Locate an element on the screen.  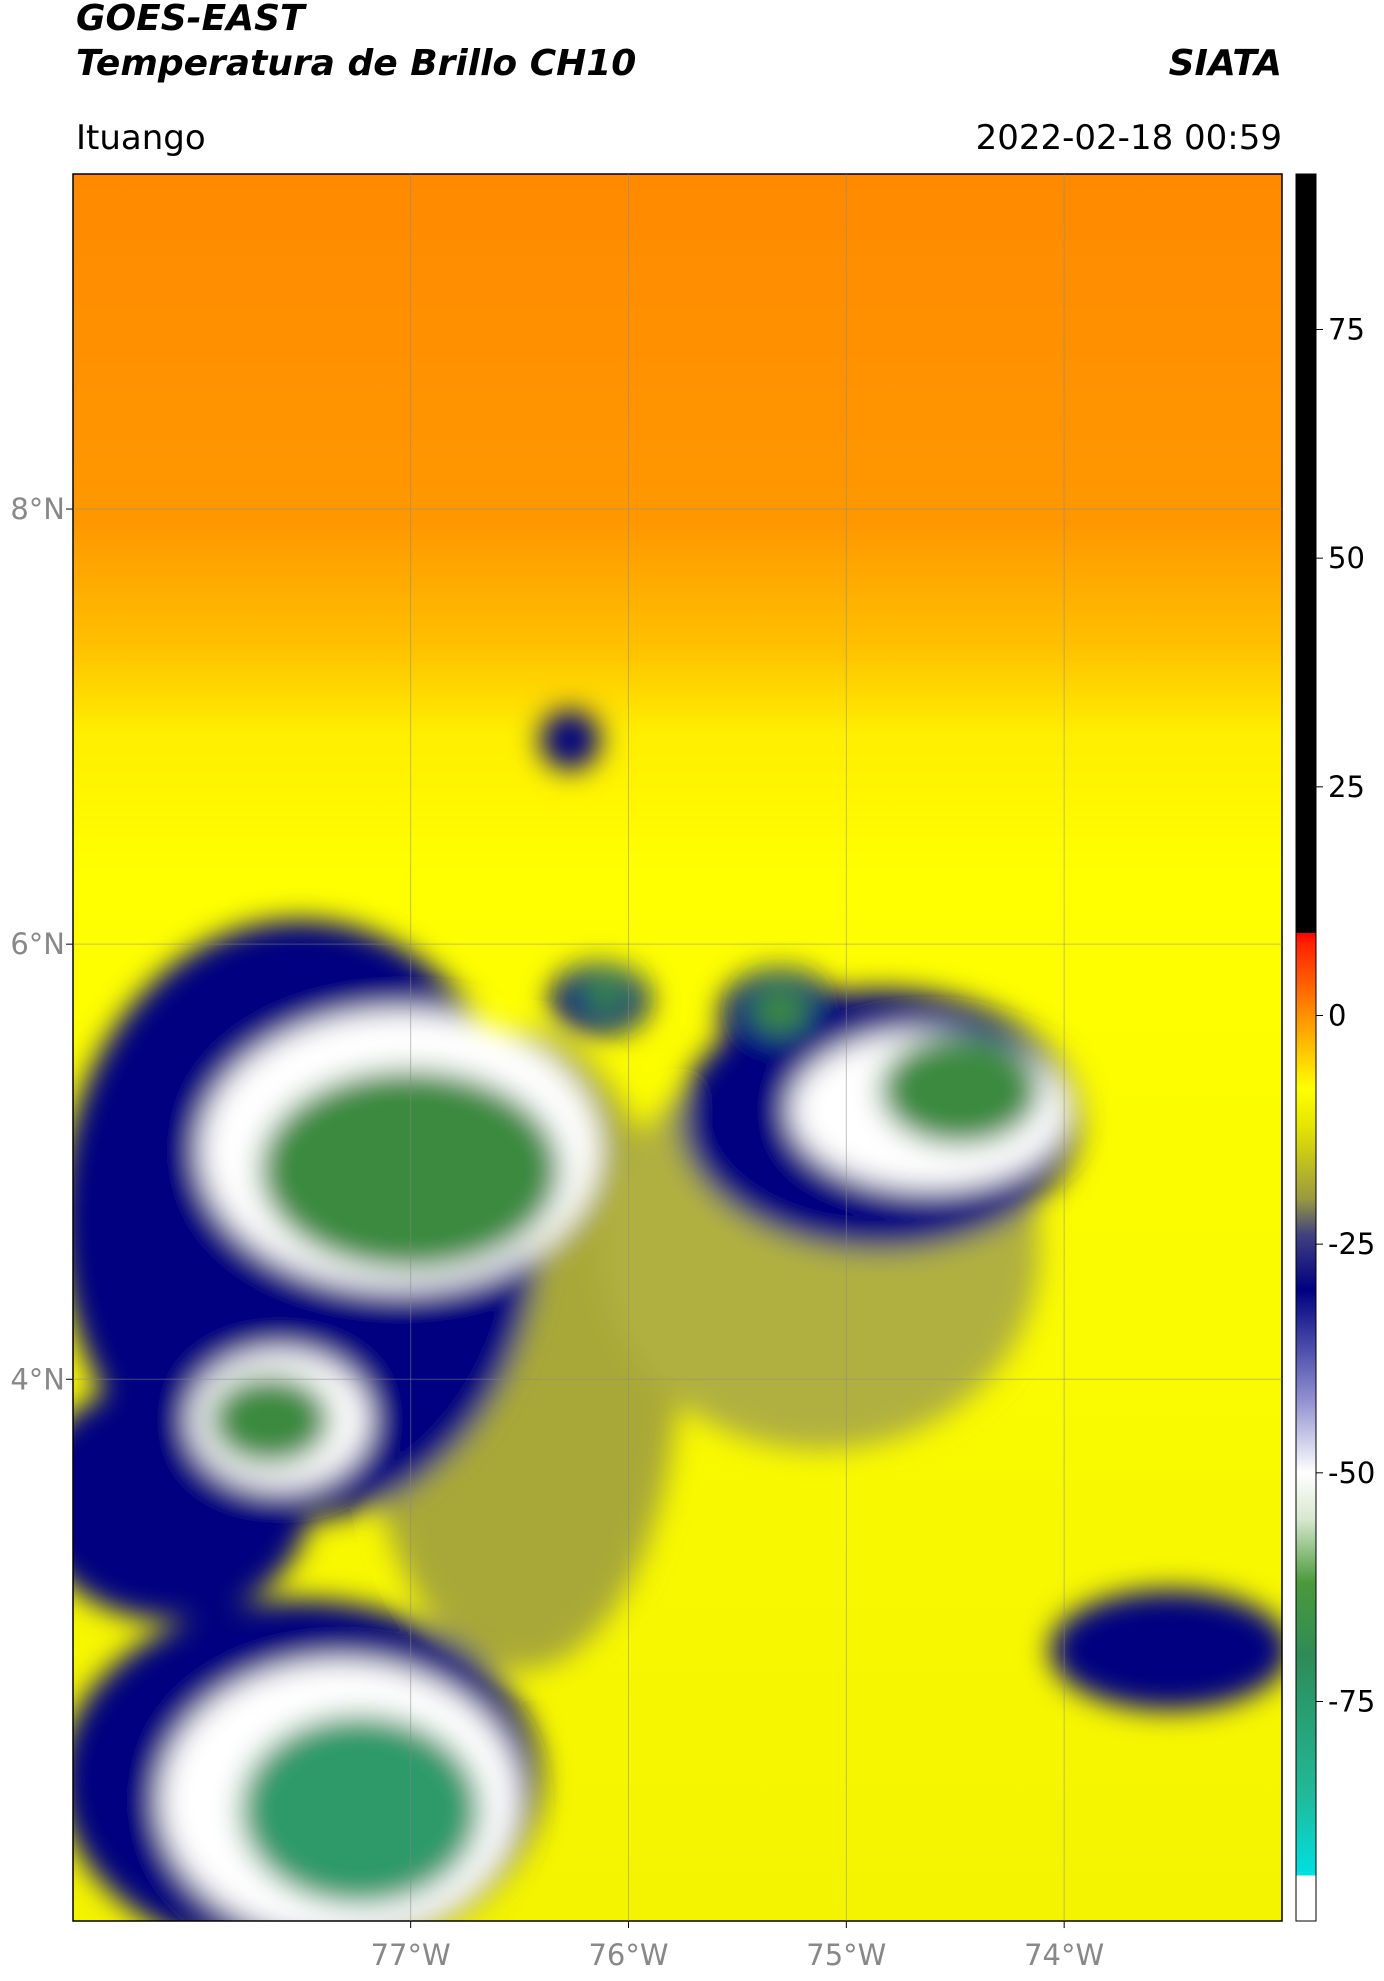
colorbar-tick-label: 25 is located at coordinates (1346, 787).